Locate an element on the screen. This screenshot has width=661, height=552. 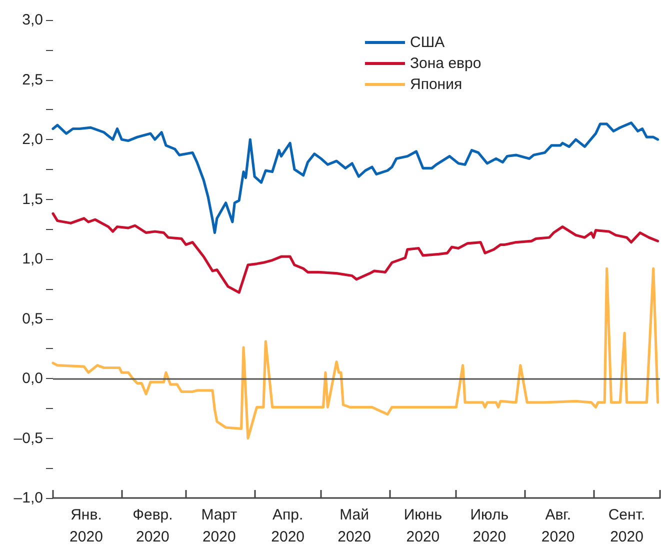
y-tick-label: 0,5 is located at coordinates (32, 319).